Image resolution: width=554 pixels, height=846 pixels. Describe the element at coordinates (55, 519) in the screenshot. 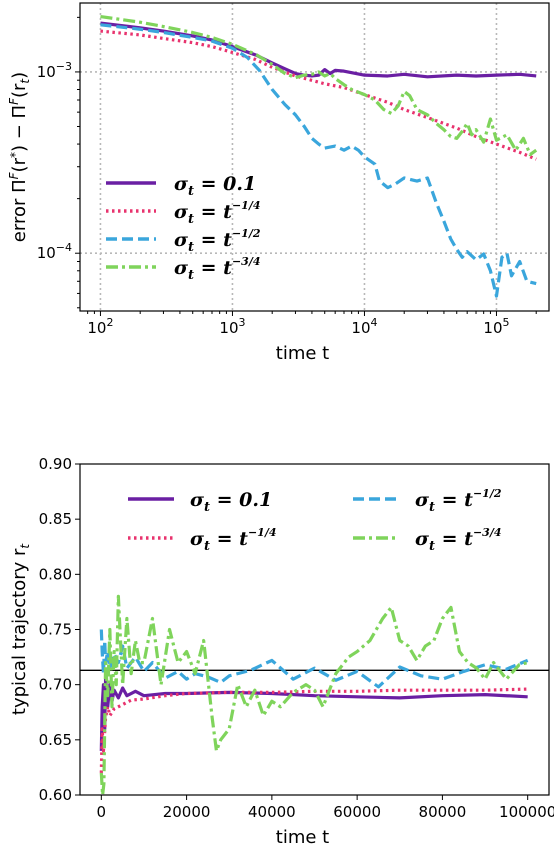

I see `y-tick-label: 0.85` at that location.